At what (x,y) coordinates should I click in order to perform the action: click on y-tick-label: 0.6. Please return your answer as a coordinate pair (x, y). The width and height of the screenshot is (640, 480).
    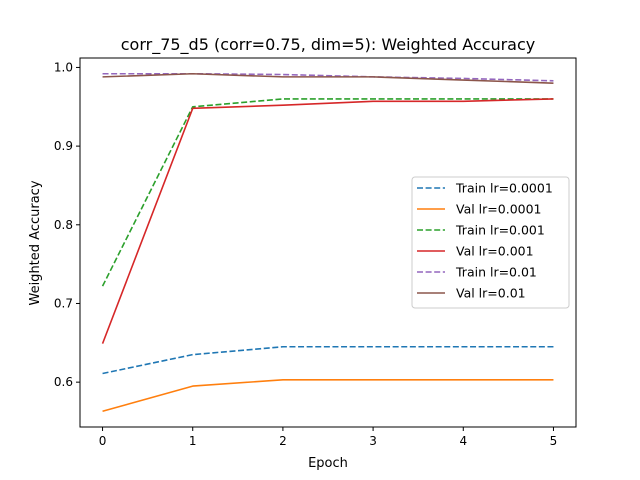
    Looking at the image, I should click on (63, 382).